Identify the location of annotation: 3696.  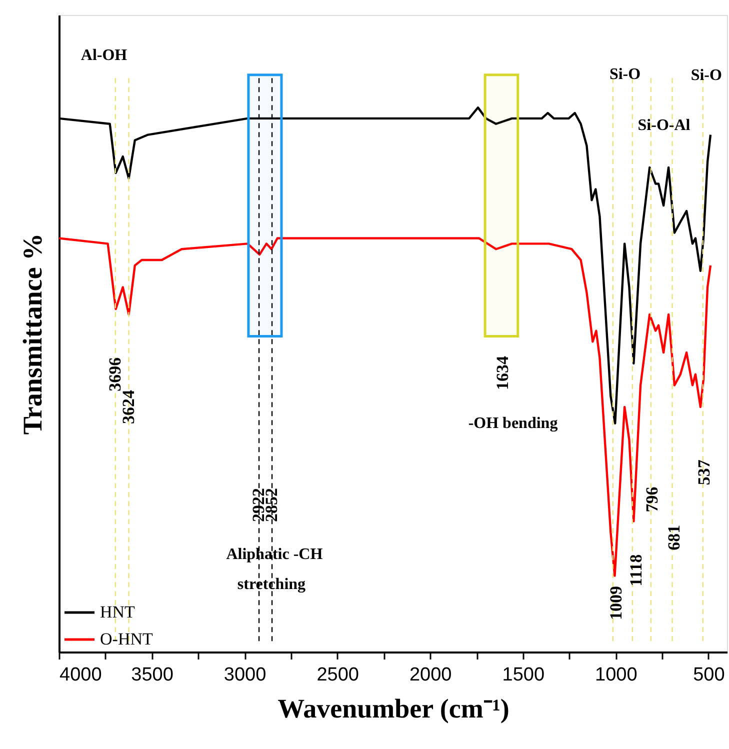
(114, 374).